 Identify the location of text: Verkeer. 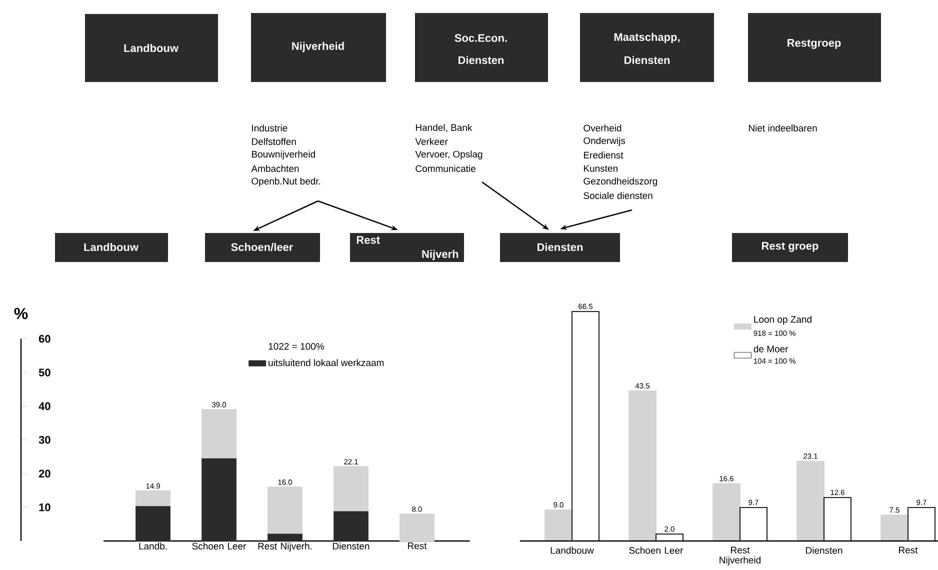
(431, 141).